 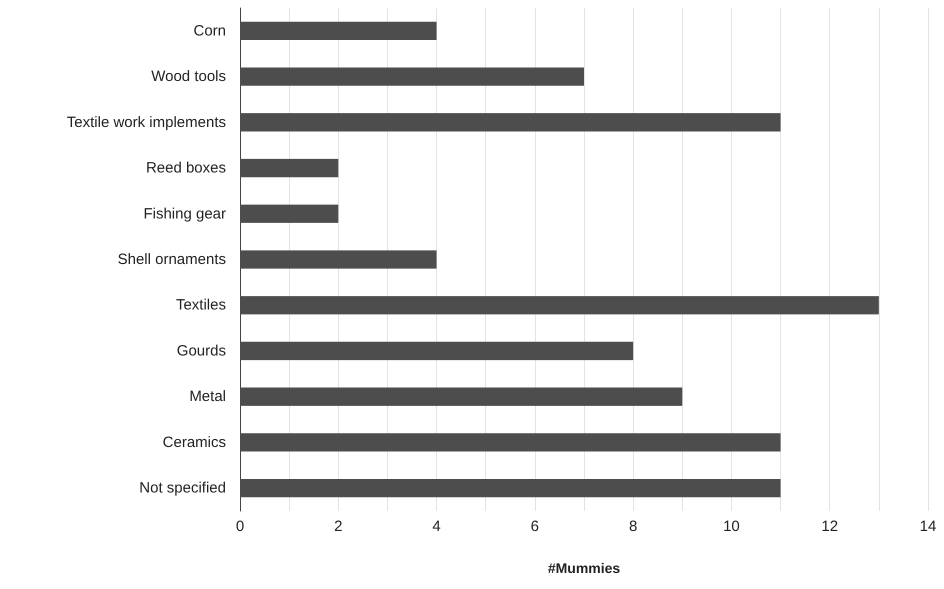 I want to click on x-tick-label: 6, so click(x=535, y=526).